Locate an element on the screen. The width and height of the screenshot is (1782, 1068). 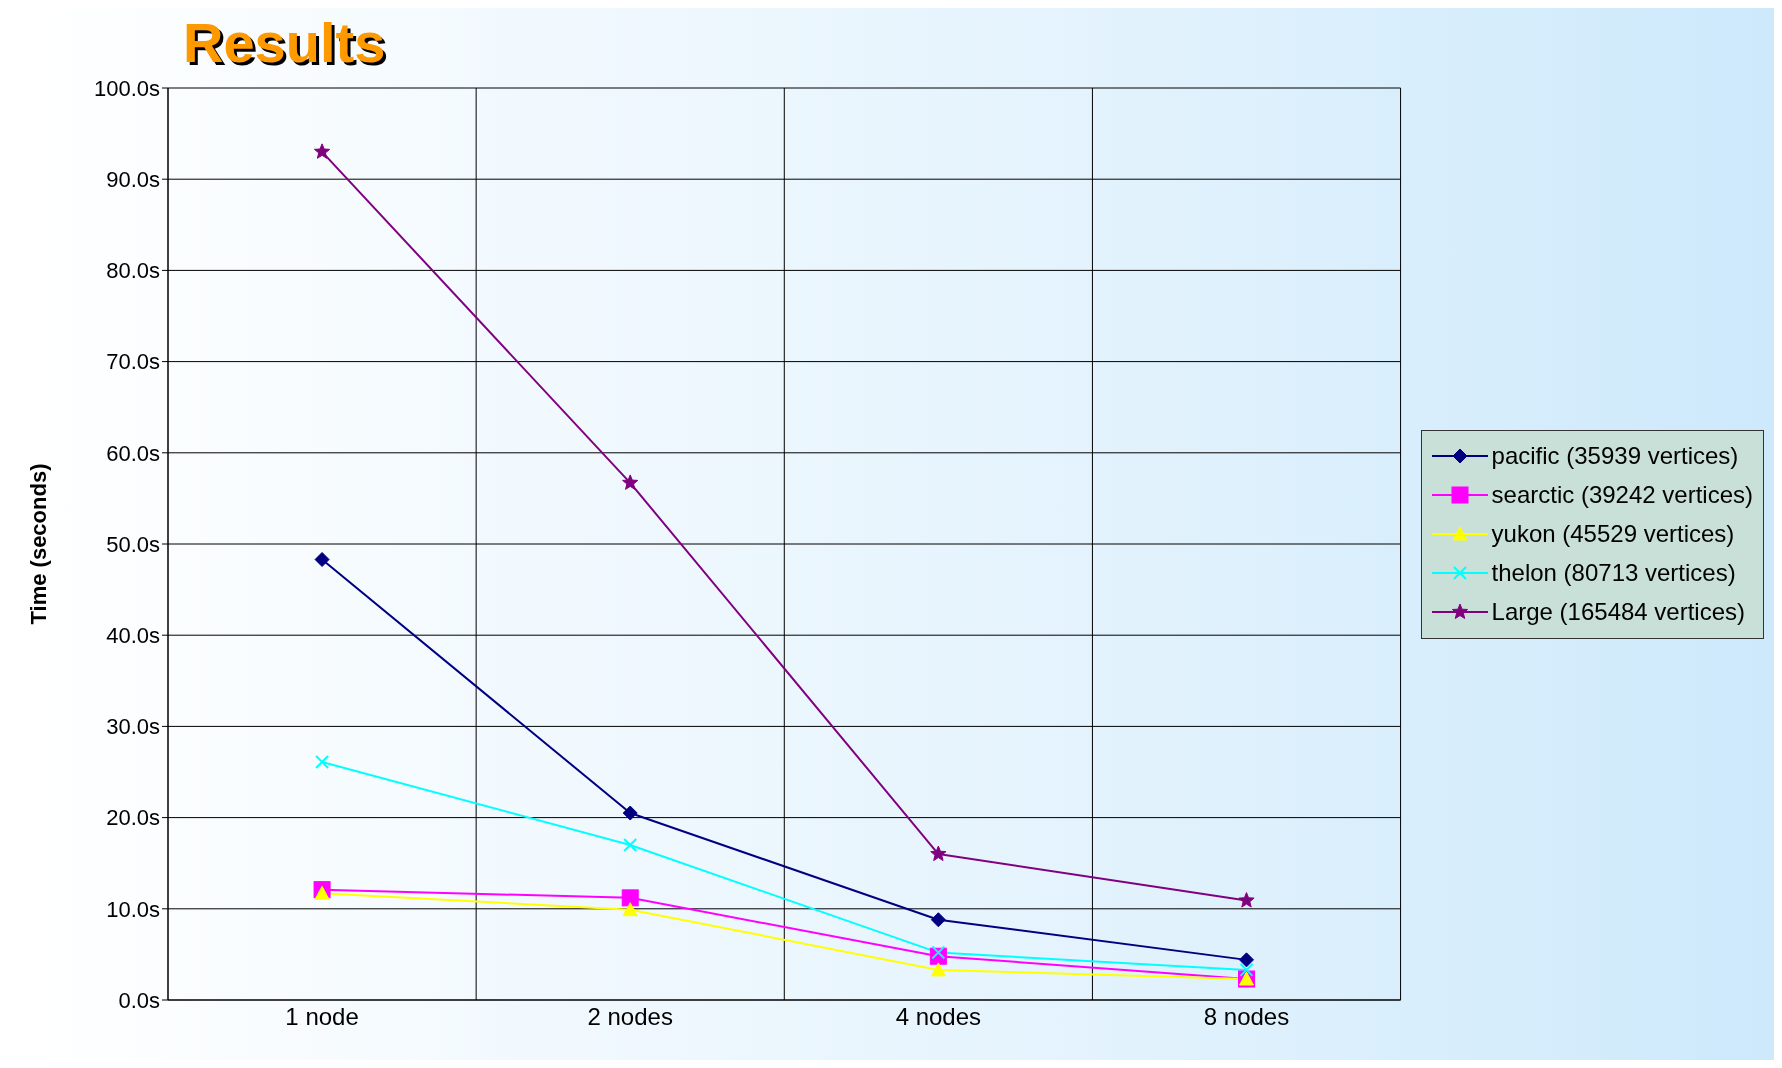
y-tick-label: 50.0s is located at coordinates (133, 544).